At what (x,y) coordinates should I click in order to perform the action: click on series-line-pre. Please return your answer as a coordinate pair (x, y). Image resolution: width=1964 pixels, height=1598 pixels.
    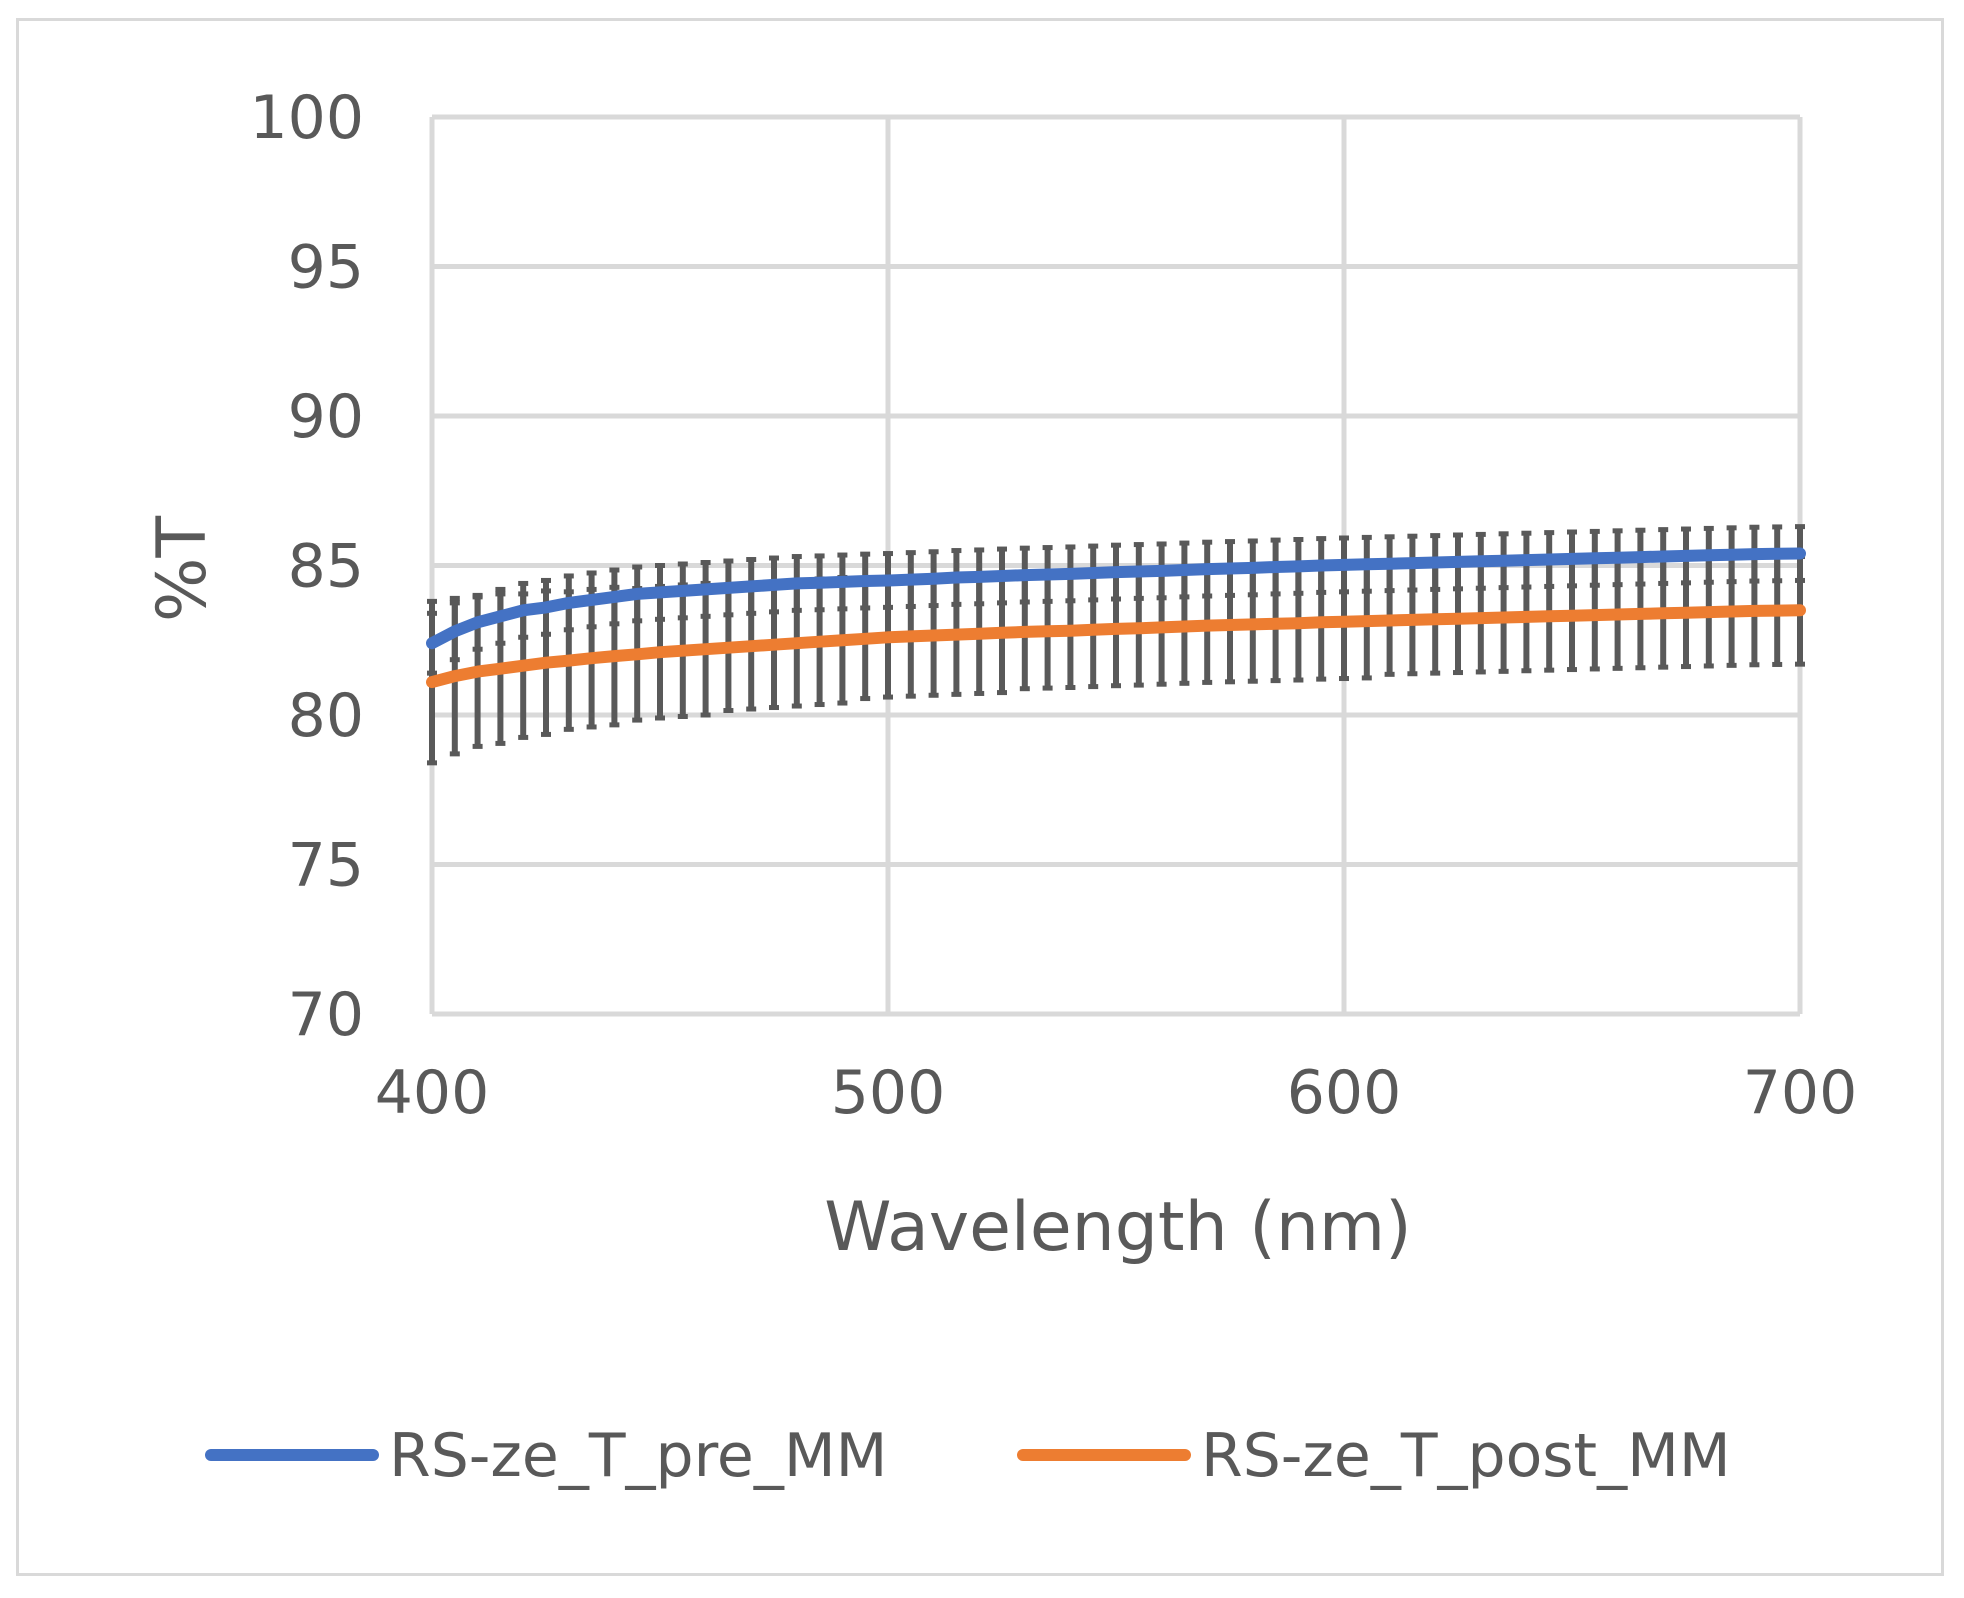
    Looking at the image, I should click on (1116, 598).